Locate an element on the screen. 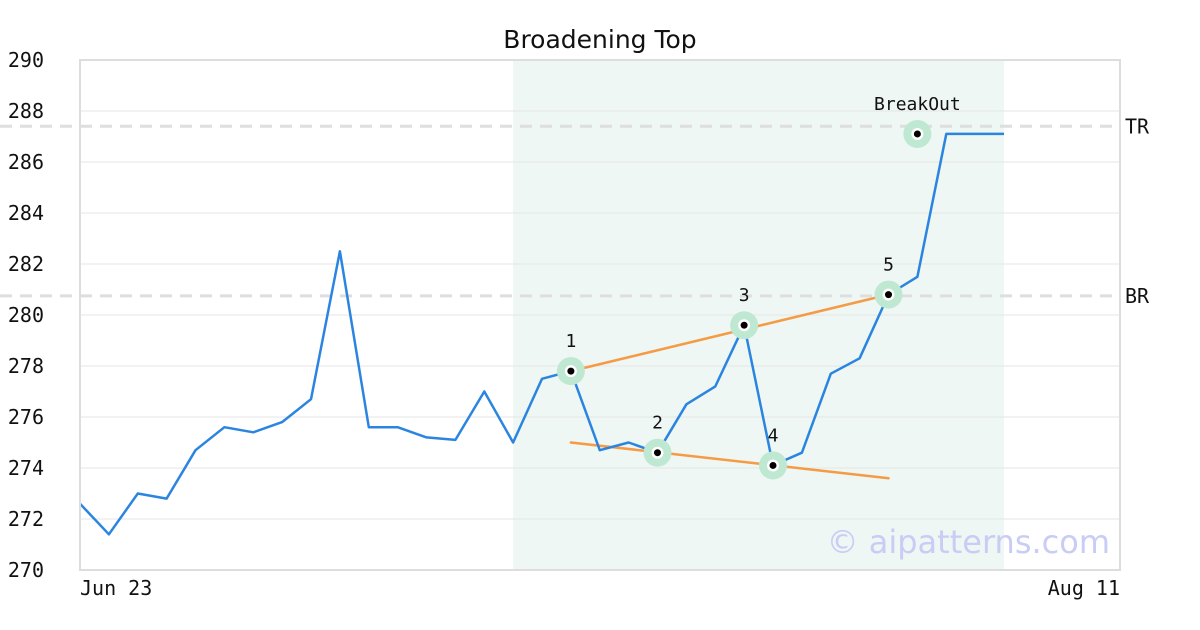 This screenshot has height=630, width=1200. y-tick-label: 288 is located at coordinates (26, 111).